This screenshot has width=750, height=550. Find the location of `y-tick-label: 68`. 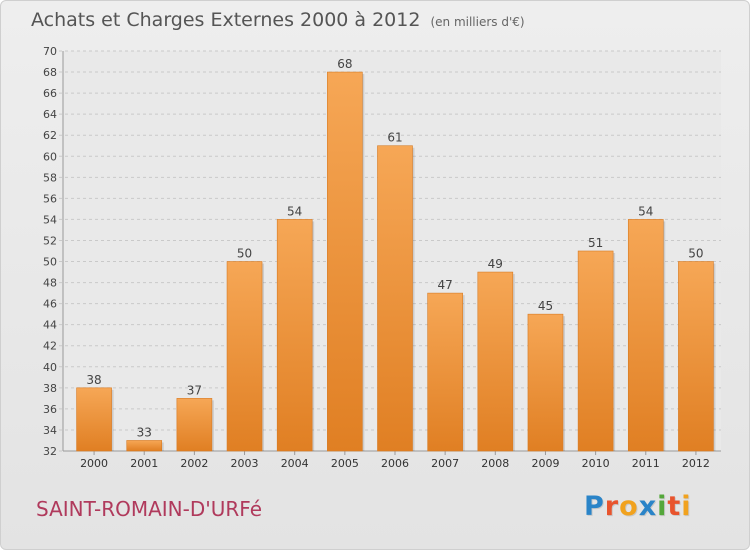

y-tick-label: 68 is located at coordinates (50, 72).